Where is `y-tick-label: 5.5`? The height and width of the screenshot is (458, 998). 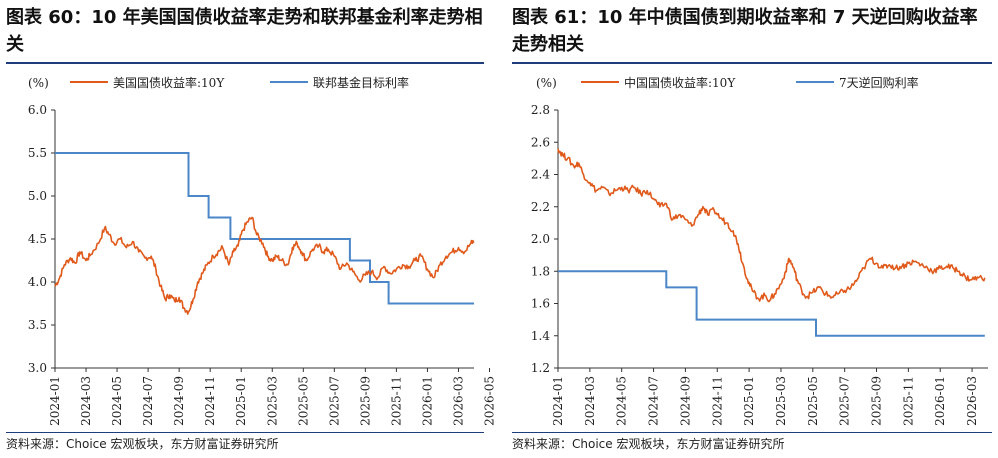
y-tick-label: 5.5 is located at coordinates (37, 153).